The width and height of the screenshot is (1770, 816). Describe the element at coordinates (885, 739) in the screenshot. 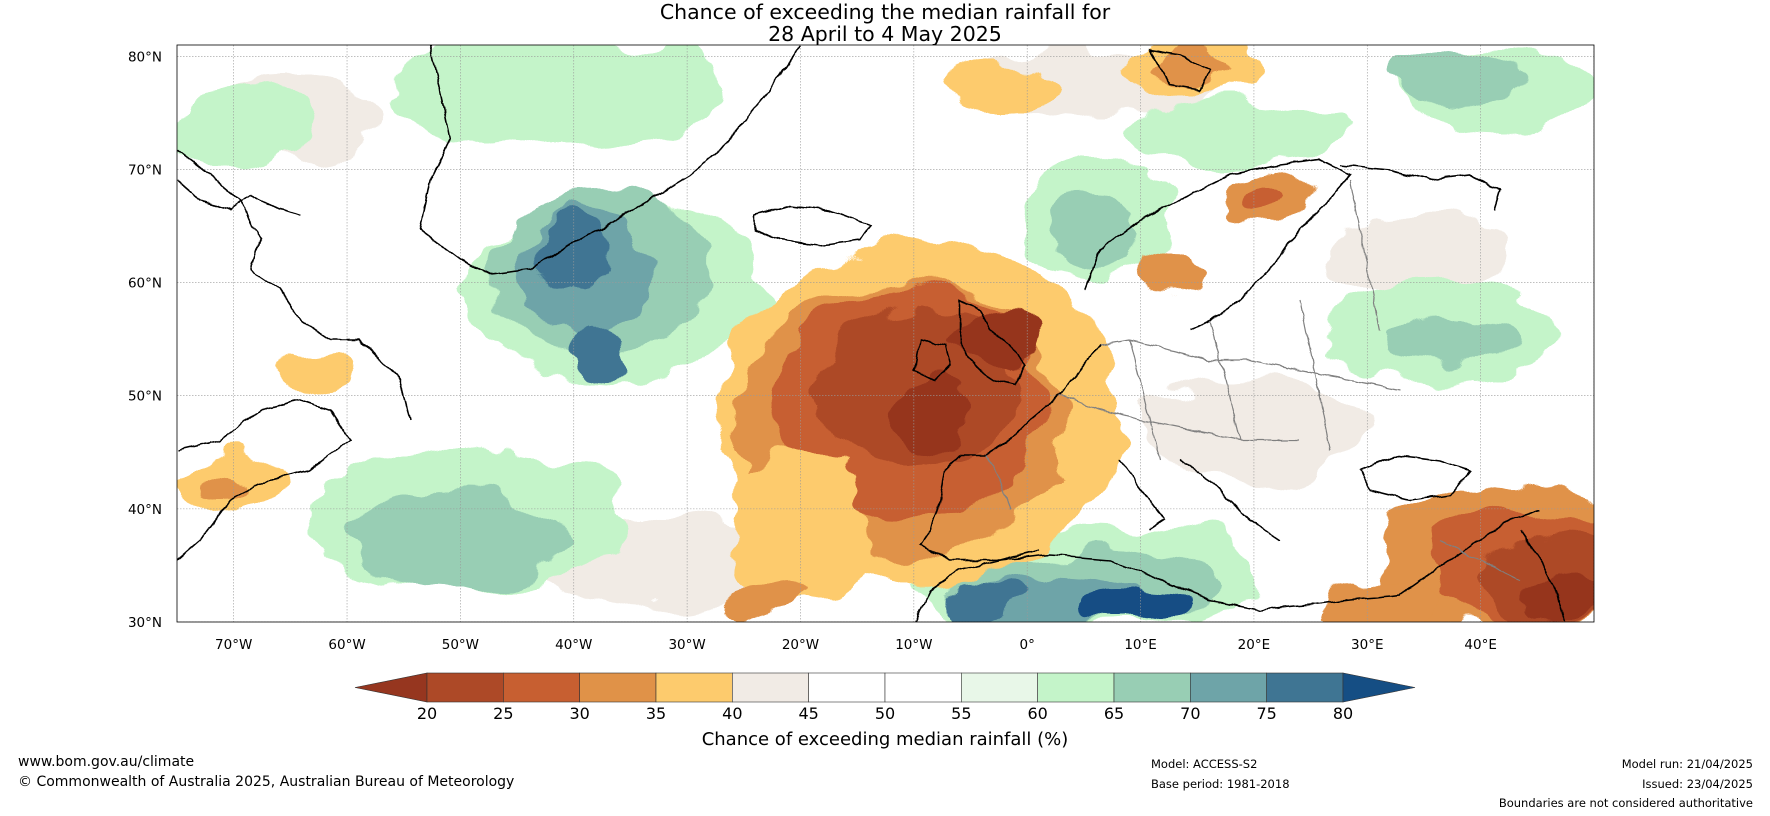

I see `colorbar-title: Chance of exceeding median rainfall (%)` at that location.